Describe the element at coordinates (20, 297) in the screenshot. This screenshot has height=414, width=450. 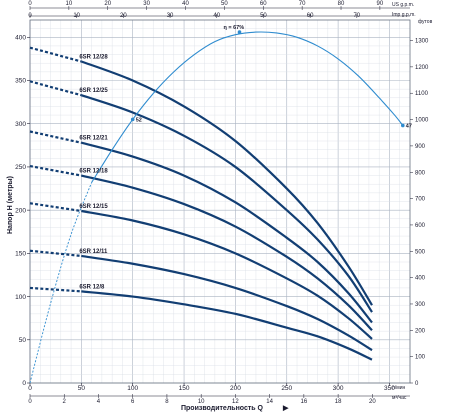
I see `y-tick-label: 100` at that location.